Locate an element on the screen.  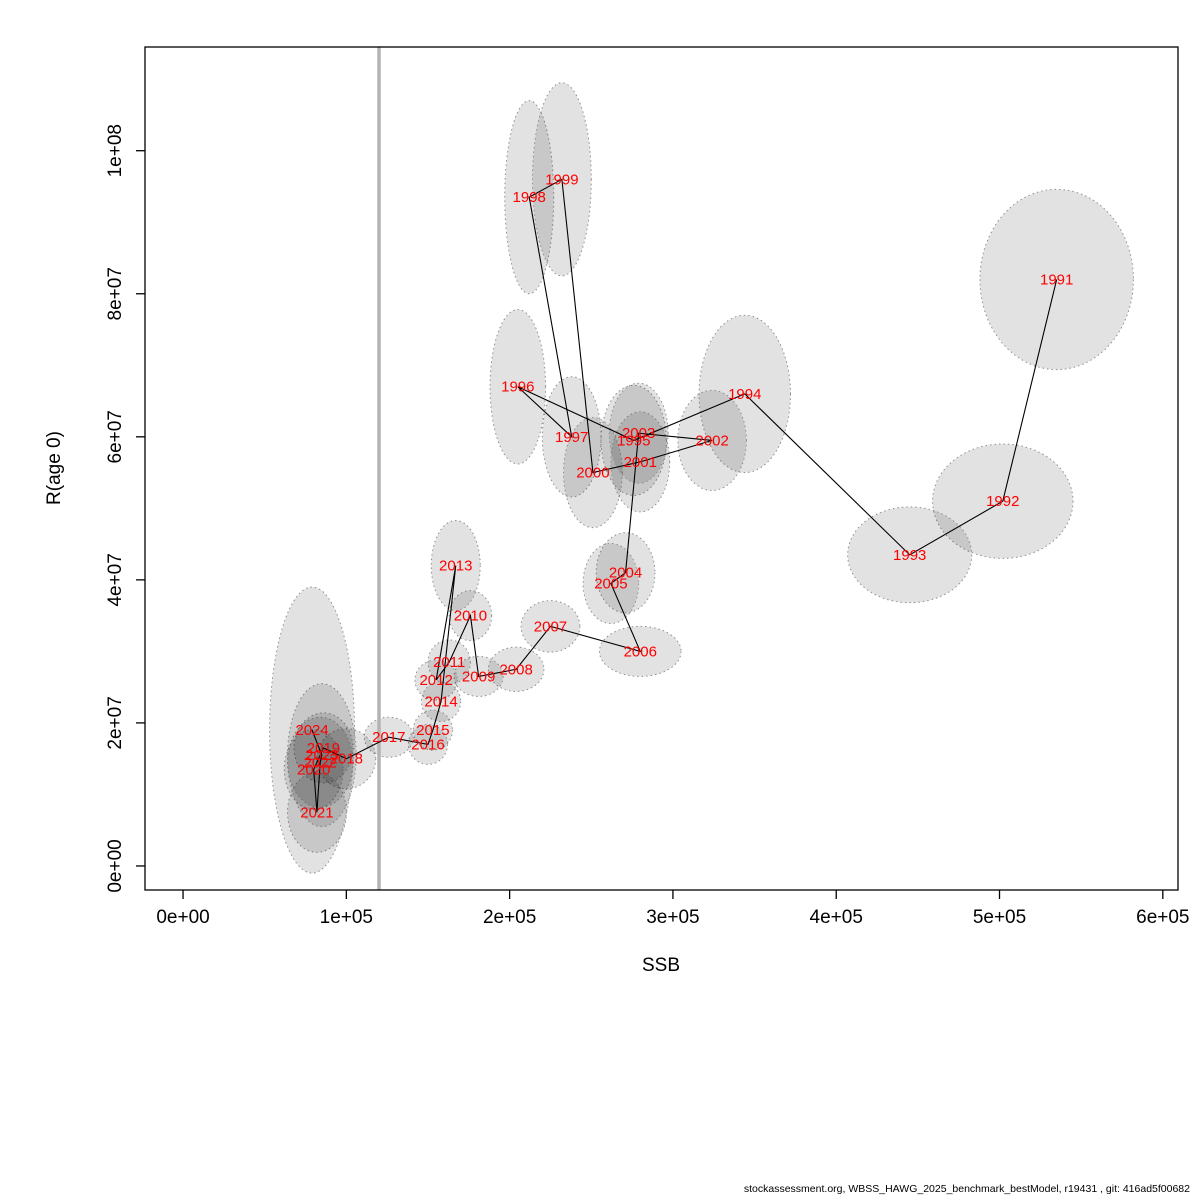
year-label-2020: 2020 is located at coordinates (313, 769).